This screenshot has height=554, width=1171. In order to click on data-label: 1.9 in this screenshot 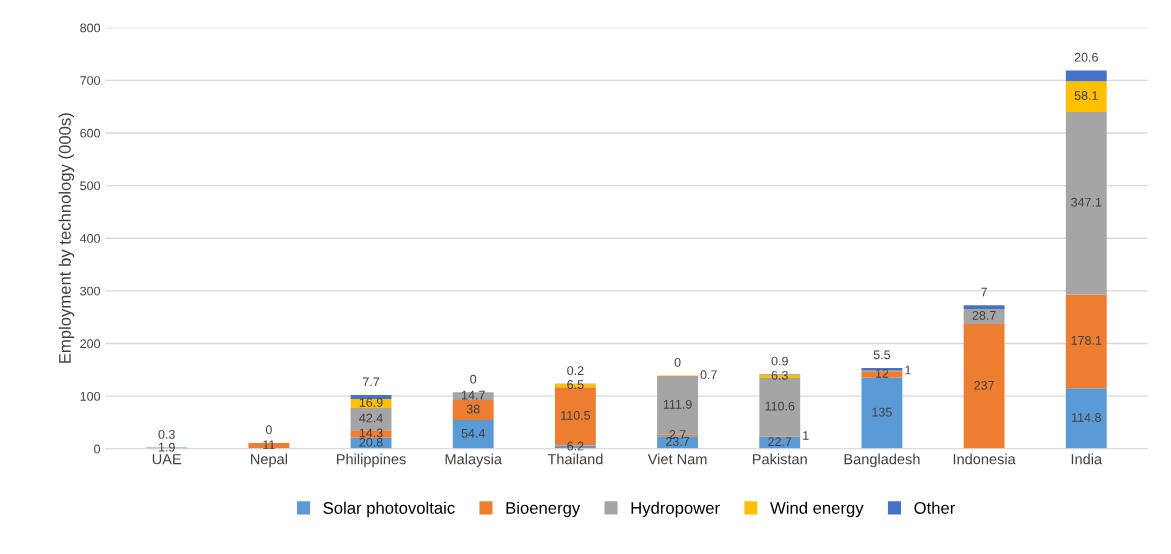, I will do `click(166, 447)`.